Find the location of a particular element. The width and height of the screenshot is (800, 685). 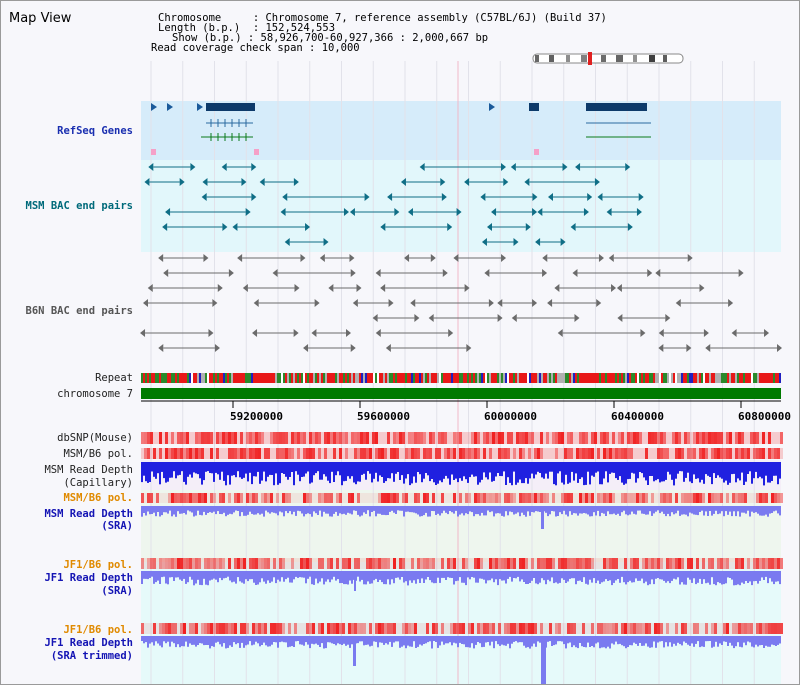

chromosome-bar is located at coordinates (461, 393).